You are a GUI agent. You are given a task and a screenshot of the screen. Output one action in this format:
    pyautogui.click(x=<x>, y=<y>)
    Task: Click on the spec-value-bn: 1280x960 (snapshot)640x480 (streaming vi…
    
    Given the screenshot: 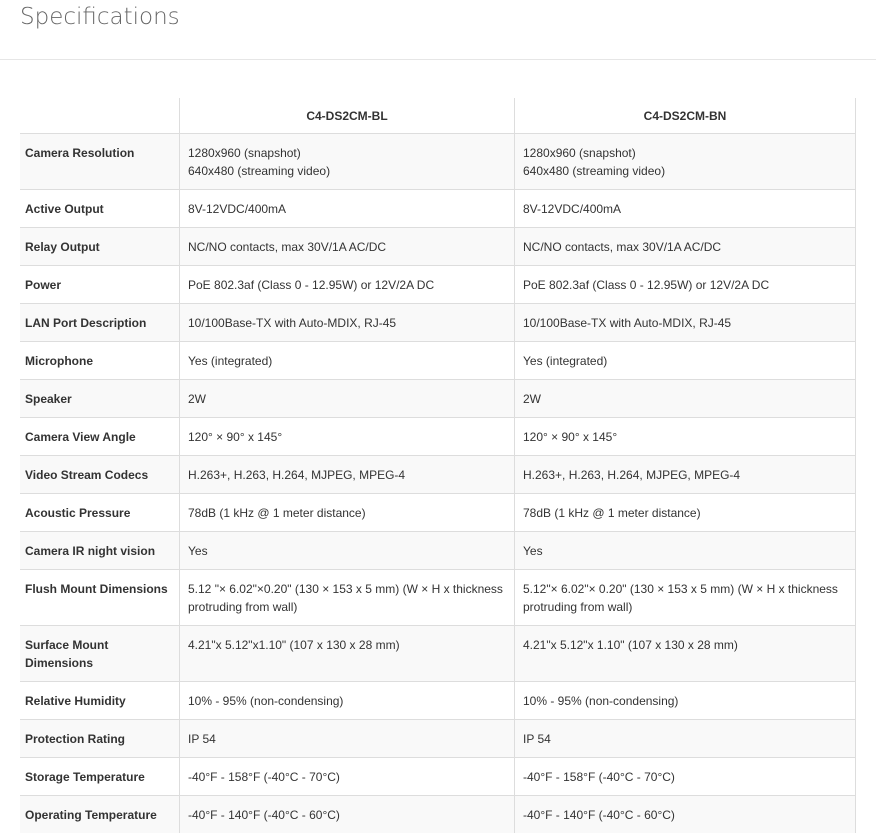 What is the action you would take?
    pyautogui.click(x=685, y=162)
    